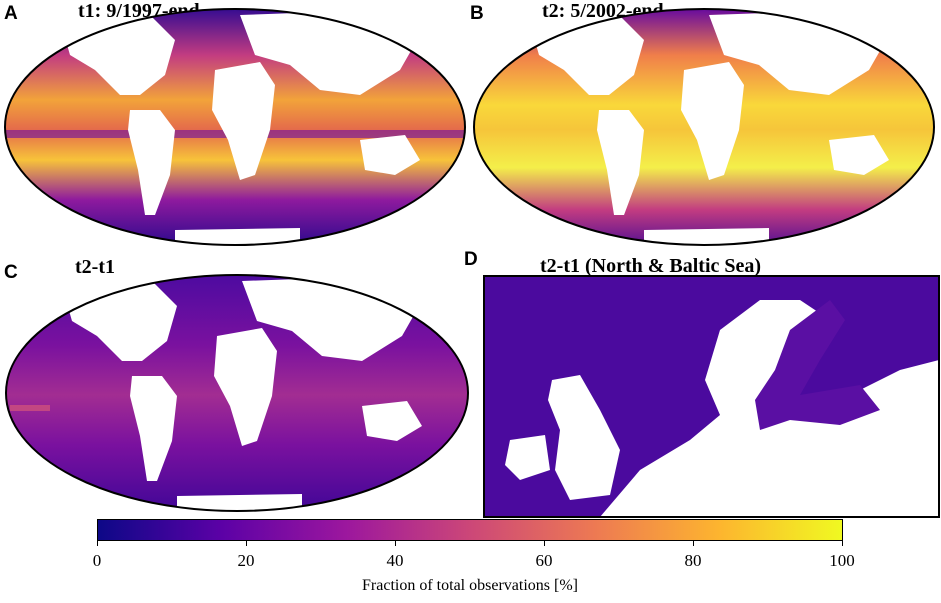  Describe the element at coordinates (693, 560) in the screenshot. I see `colorbar-ticklabel-80: 80` at that location.